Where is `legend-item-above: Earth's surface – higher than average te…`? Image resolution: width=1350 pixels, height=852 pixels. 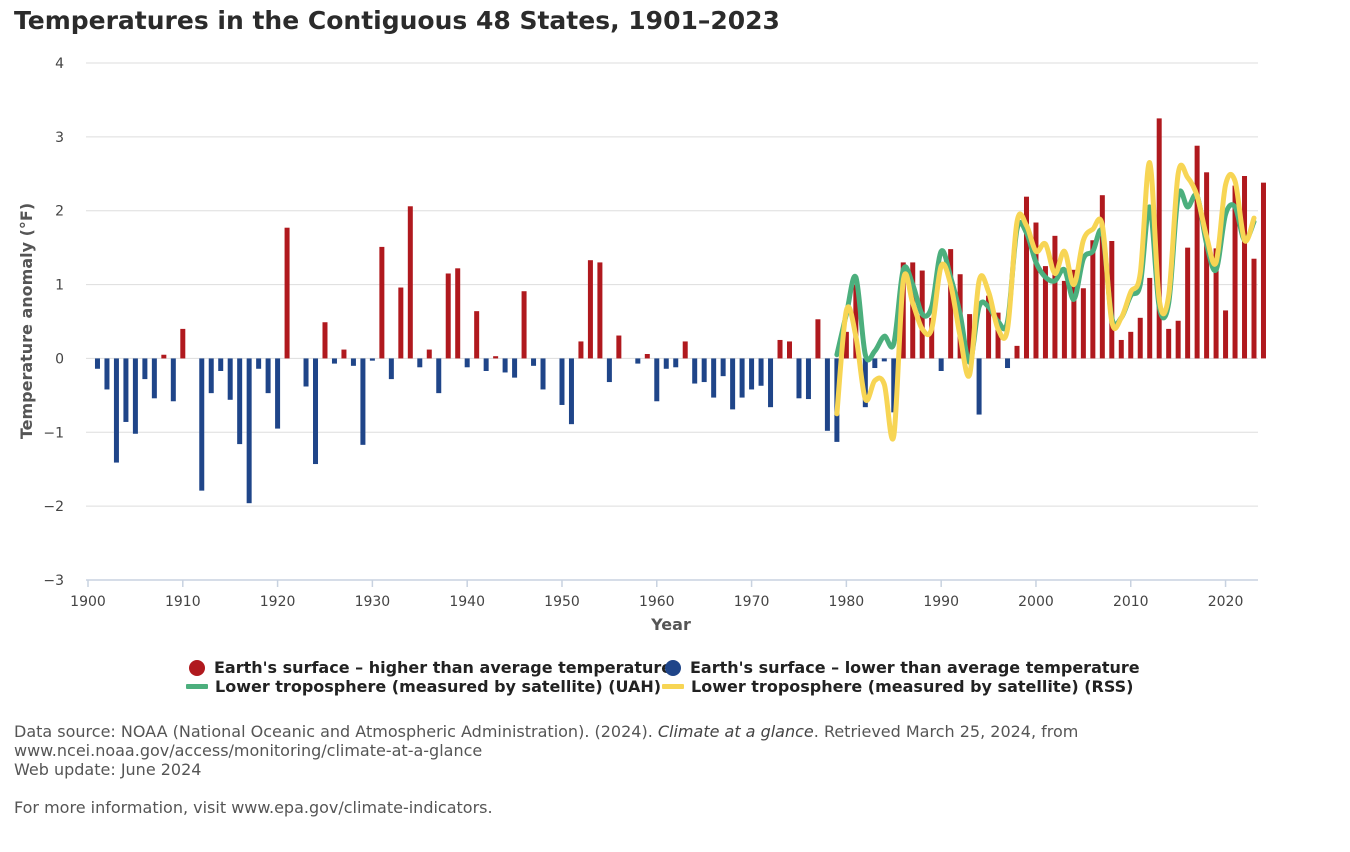 legend-item-above: Earth's surface – higher than average te… is located at coordinates (430, 667).